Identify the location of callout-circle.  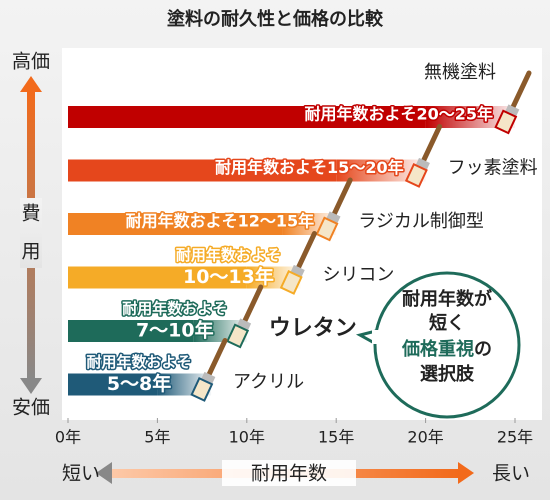
(447, 345).